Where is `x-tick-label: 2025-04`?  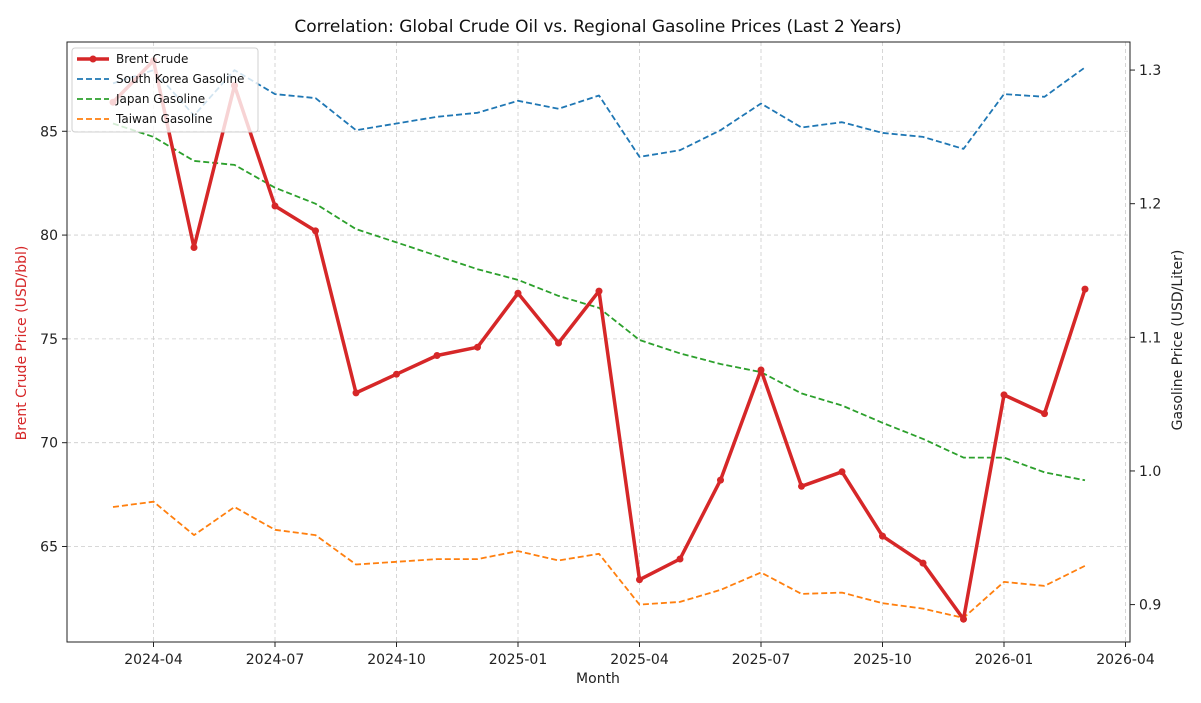 x-tick-label: 2025-04 is located at coordinates (639, 660).